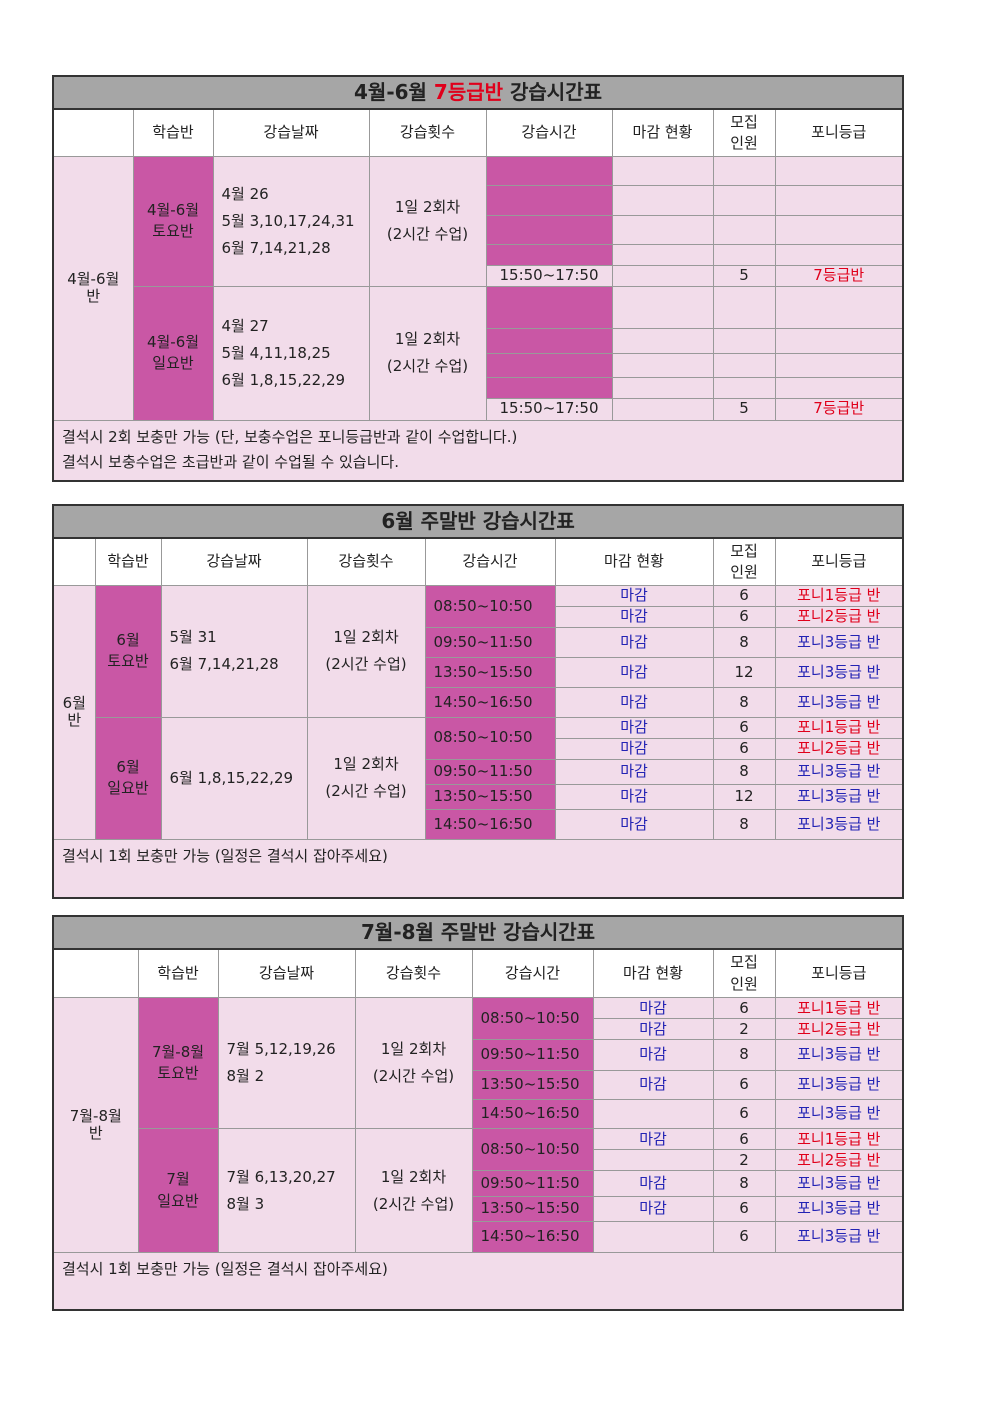 The width and height of the screenshot is (992, 1403). What do you see at coordinates (173, 231) in the screenshot?
I see `class-line: 토요반` at bounding box center [173, 231].